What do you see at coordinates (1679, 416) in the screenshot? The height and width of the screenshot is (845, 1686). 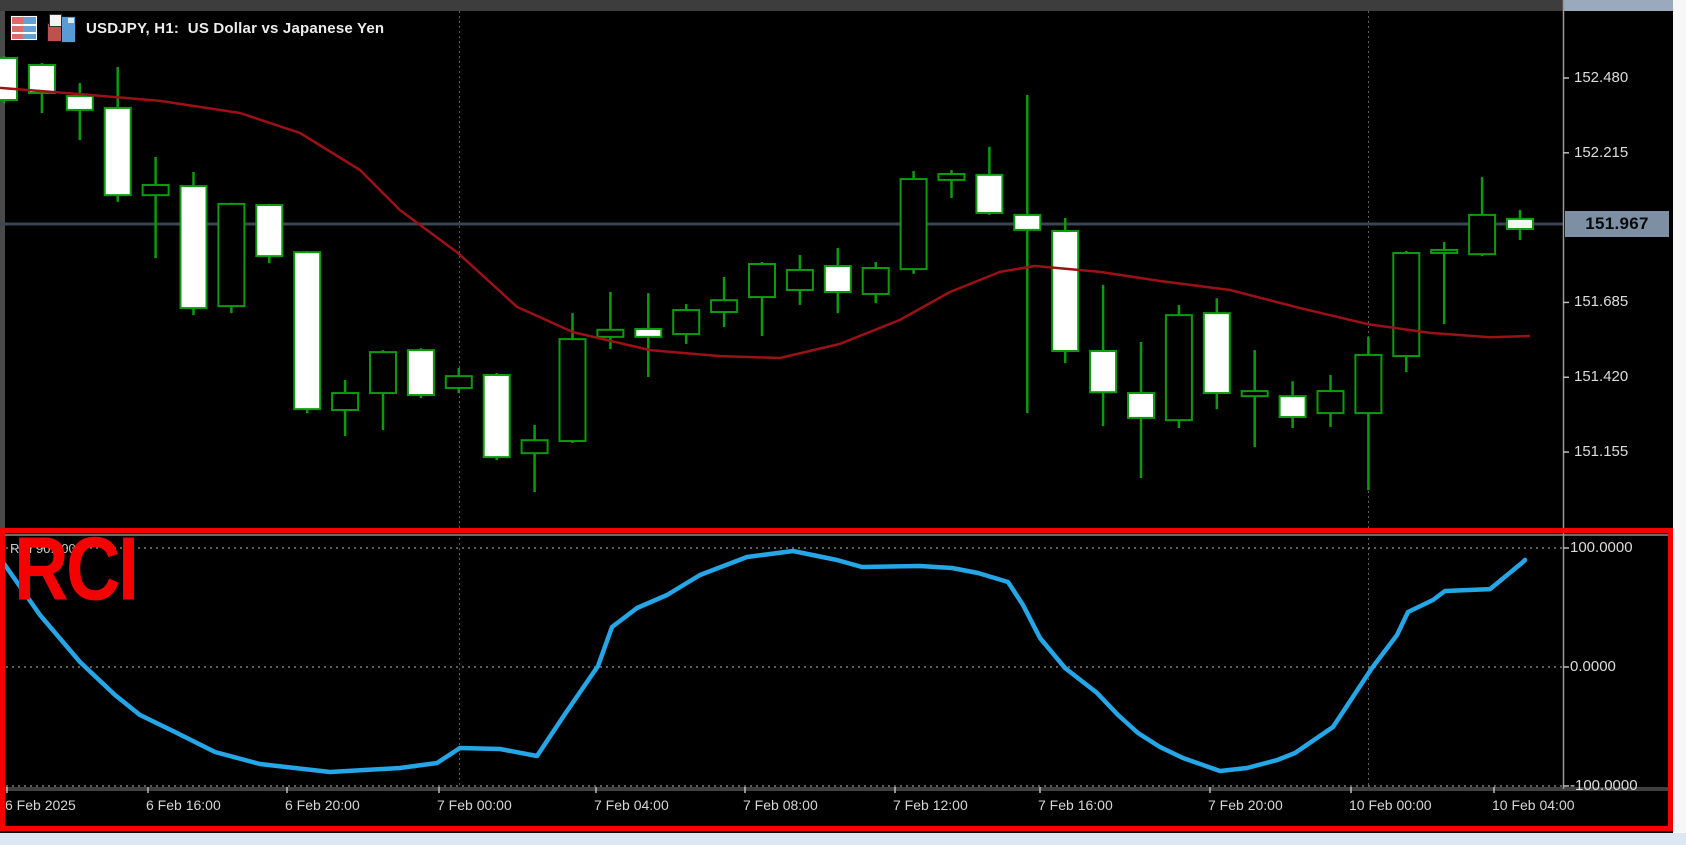 I see `window-right-margin` at bounding box center [1679, 416].